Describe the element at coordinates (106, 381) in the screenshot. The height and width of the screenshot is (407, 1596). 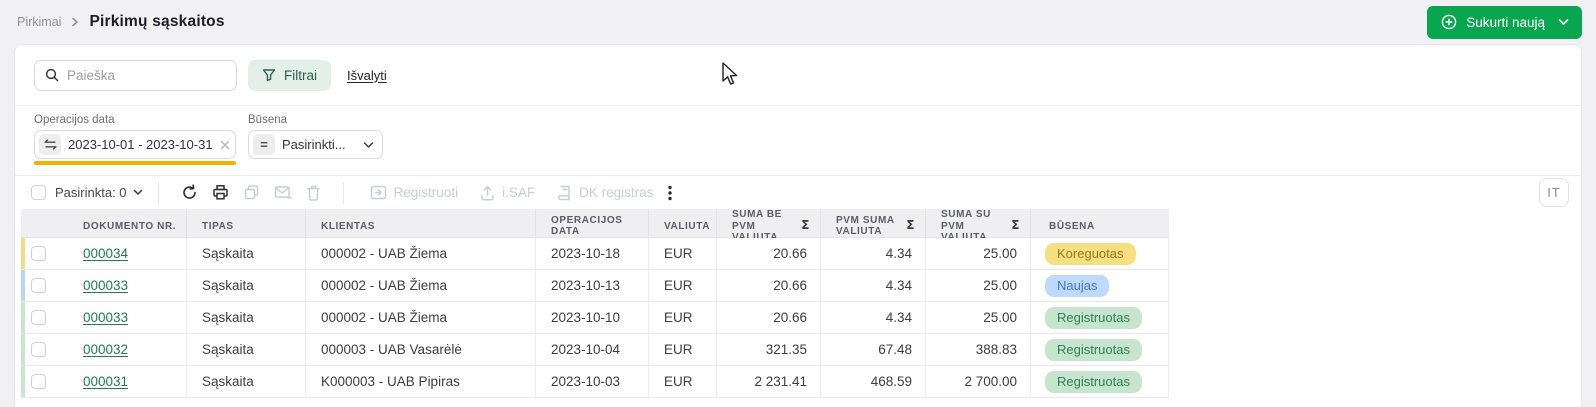
I see `document-number-link: 000031` at that location.